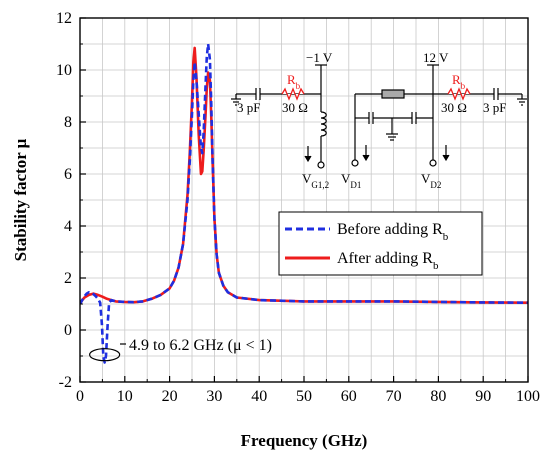  What do you see at coordinates (65, 382) in the screenshot?
I see `y-tick-label: -2` at bounding box center [65, 382].